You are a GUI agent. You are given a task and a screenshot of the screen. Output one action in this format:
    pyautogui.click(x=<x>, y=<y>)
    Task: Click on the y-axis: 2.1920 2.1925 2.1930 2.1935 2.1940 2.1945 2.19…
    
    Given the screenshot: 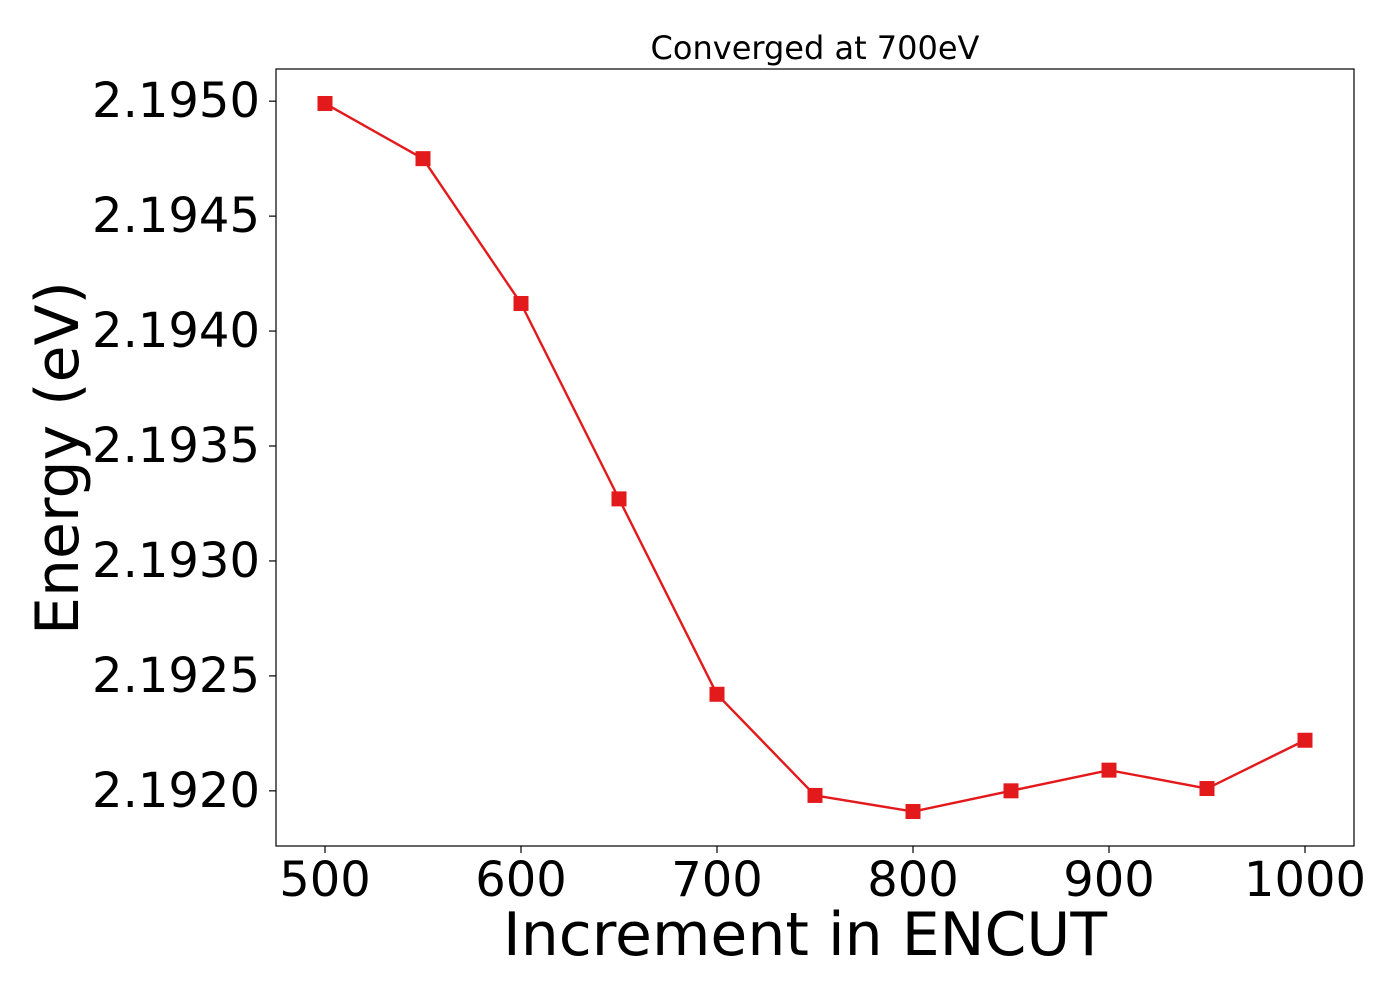 What is the action you would take?
    pyautogui.click(x=184, y=446)
    